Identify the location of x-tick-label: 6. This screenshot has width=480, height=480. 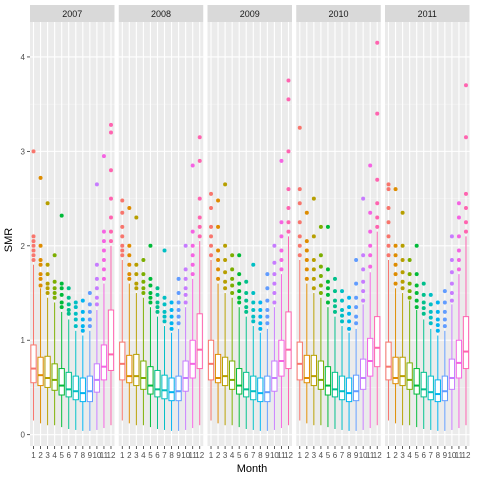
(157, 455).